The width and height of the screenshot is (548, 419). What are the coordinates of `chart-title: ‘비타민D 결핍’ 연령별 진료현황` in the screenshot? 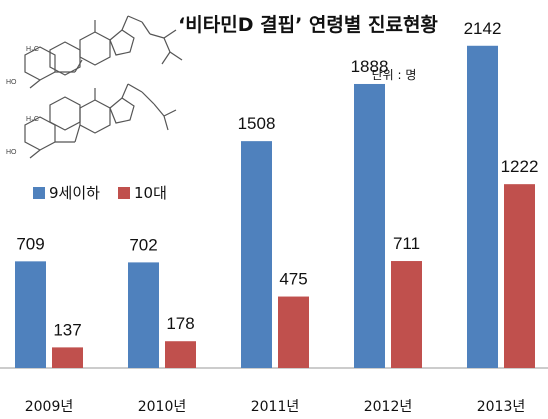 It's located at (308, 24).